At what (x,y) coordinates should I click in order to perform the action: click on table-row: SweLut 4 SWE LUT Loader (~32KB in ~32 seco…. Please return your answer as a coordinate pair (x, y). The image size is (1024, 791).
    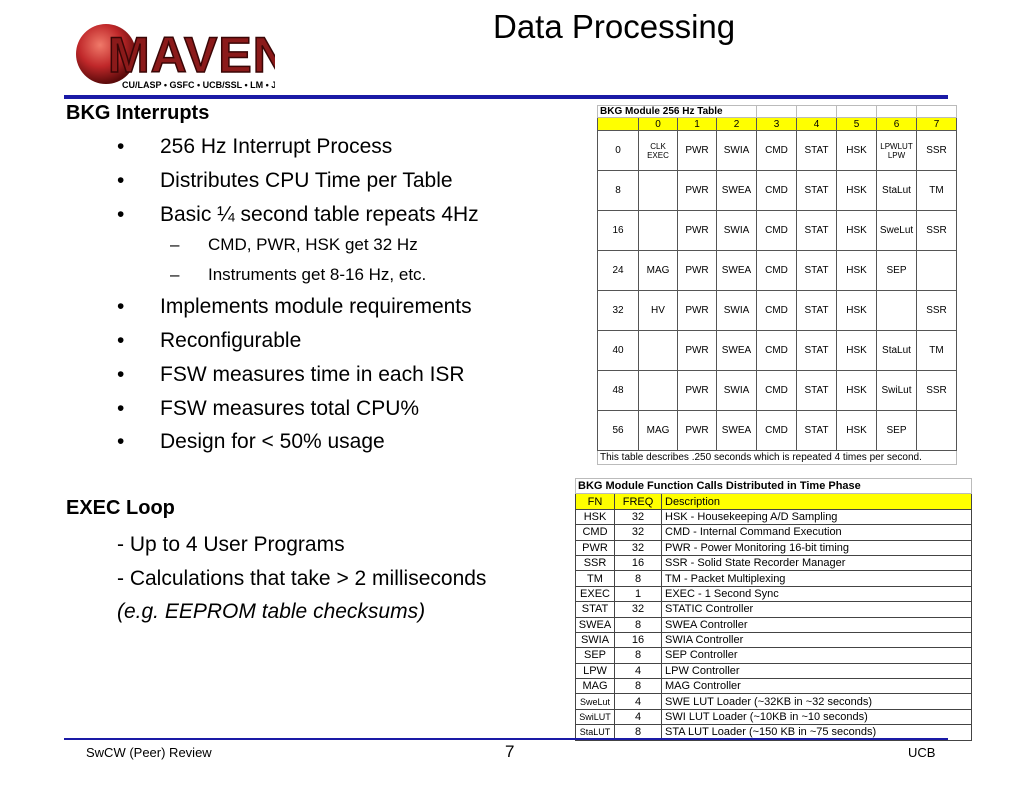
    Looking at the image, I should click on (774, 701).